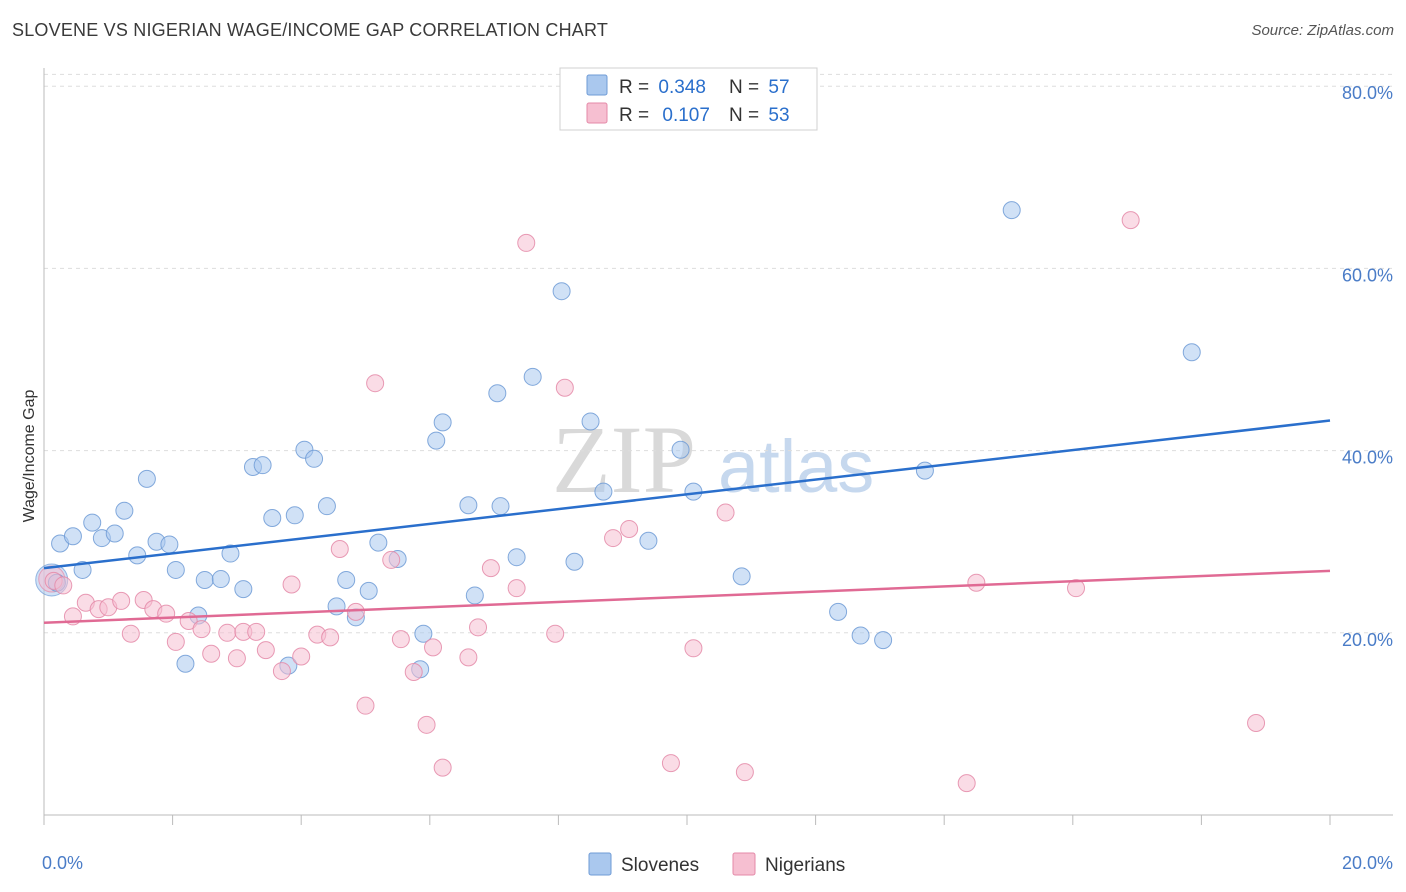 The height and width of the screenshot is (892, 1406). Describe the element at coordinates (1367, 640) in the screenshot. I see `y-tick-label-20: 20.0%` at that location.